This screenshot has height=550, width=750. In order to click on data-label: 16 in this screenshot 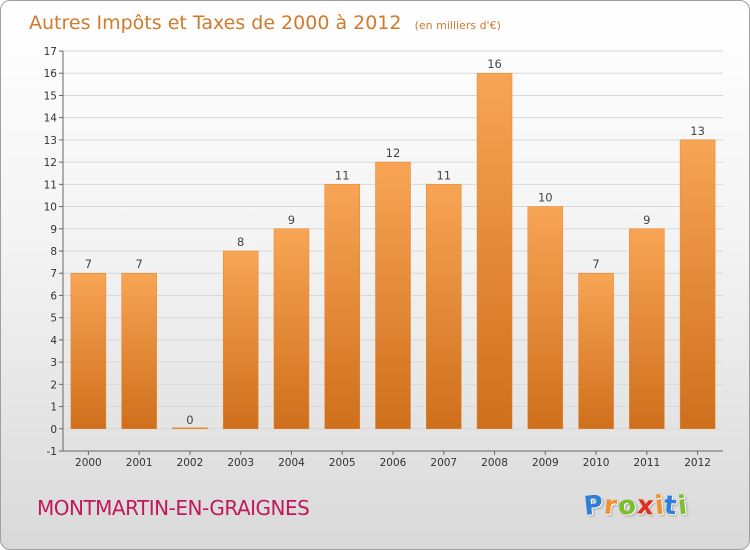, I will do `click(494, 64)`.